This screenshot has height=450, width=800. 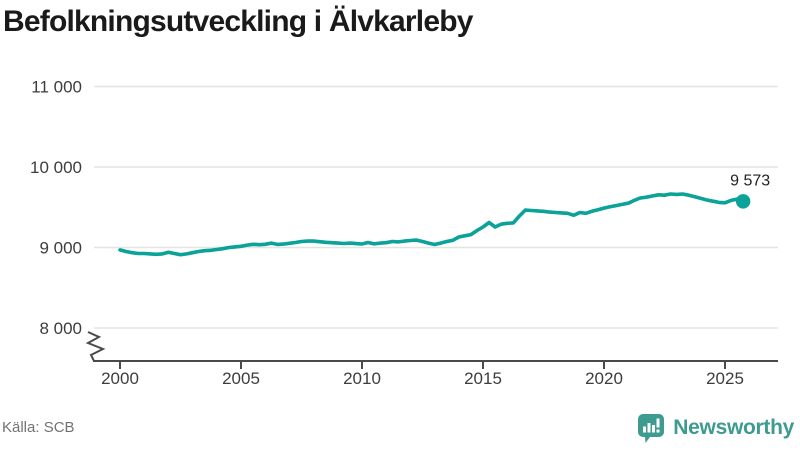 I want to click on newsworthy-wordmark: Newsworthy, so click(x=733, y=427).